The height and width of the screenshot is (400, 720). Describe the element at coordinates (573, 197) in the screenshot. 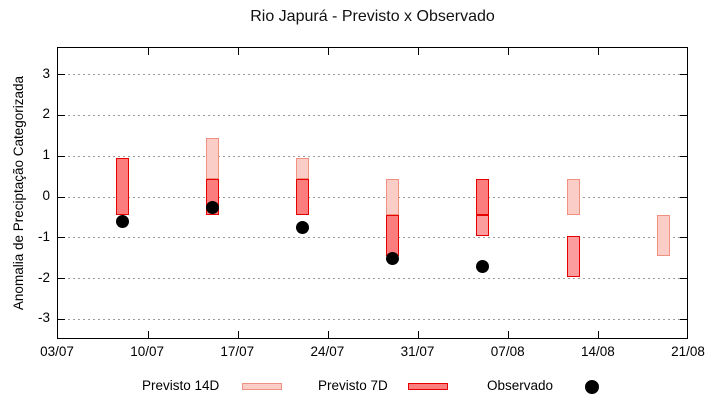

I see `forecast-bar-light-12/08` at that location.